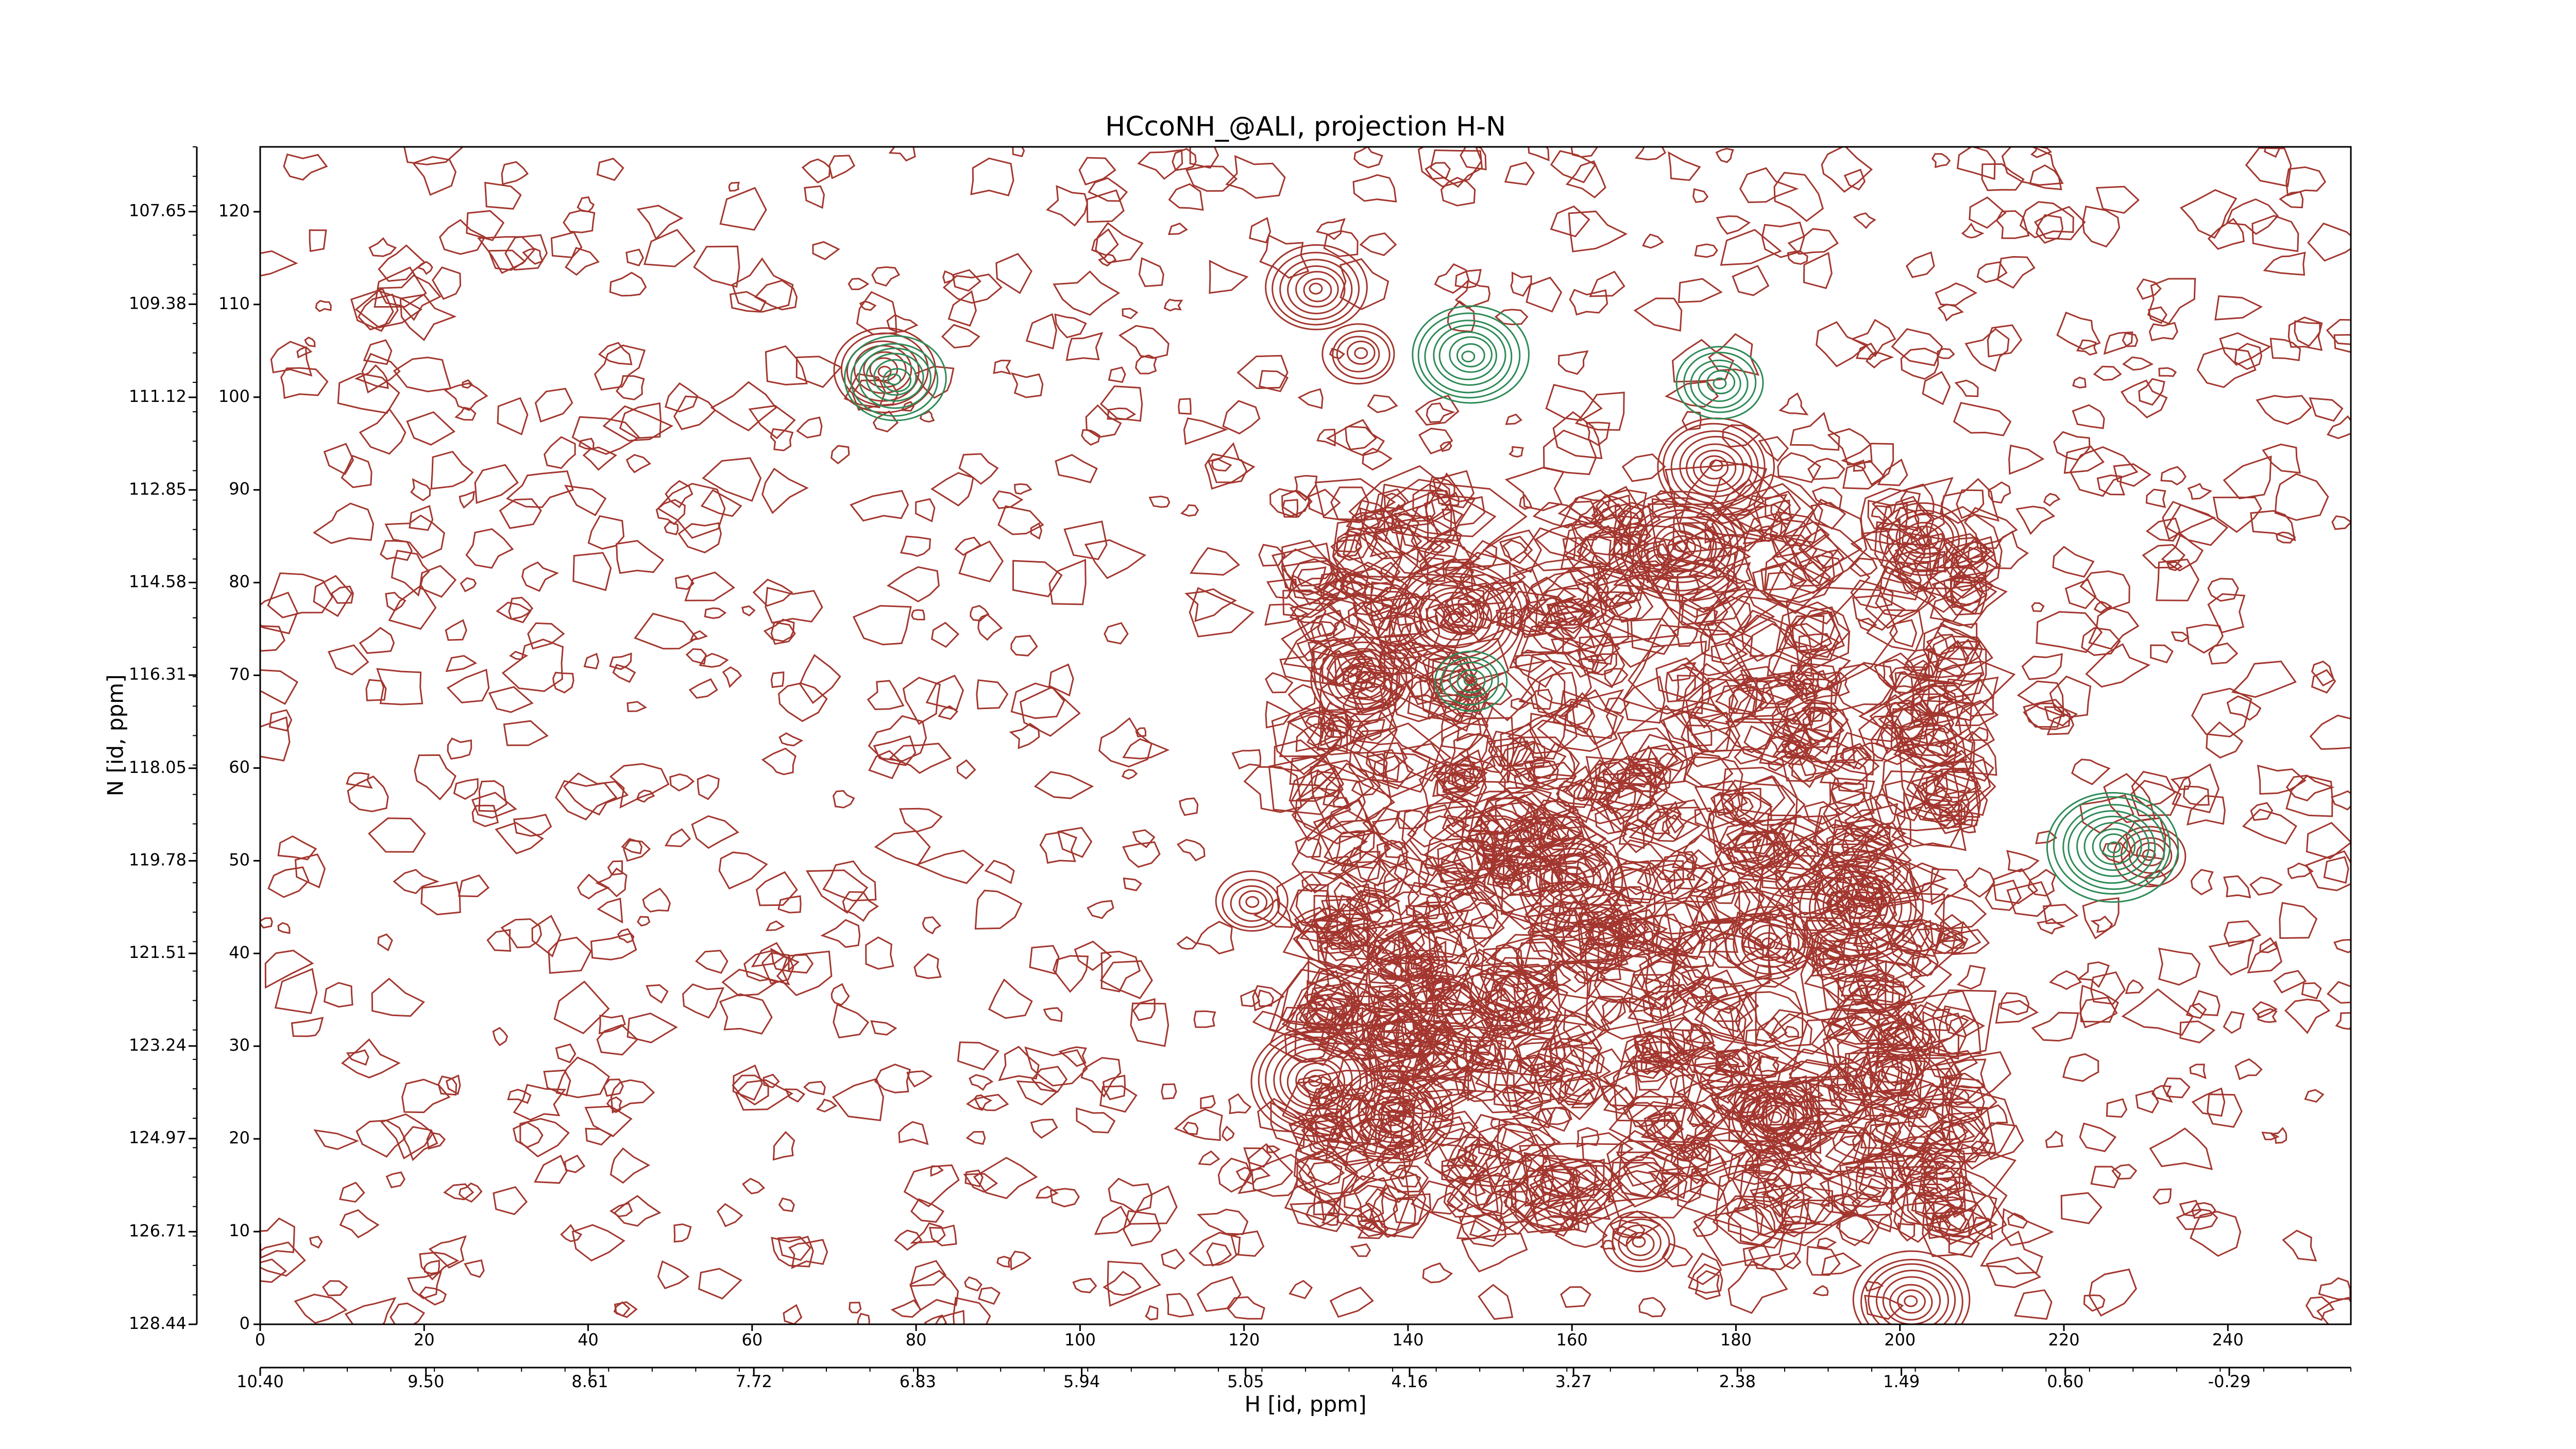  Describe the element at coordinates (115, 736) in the screenshot. I see `y-axis-label: N [id, ppm]` at that location.